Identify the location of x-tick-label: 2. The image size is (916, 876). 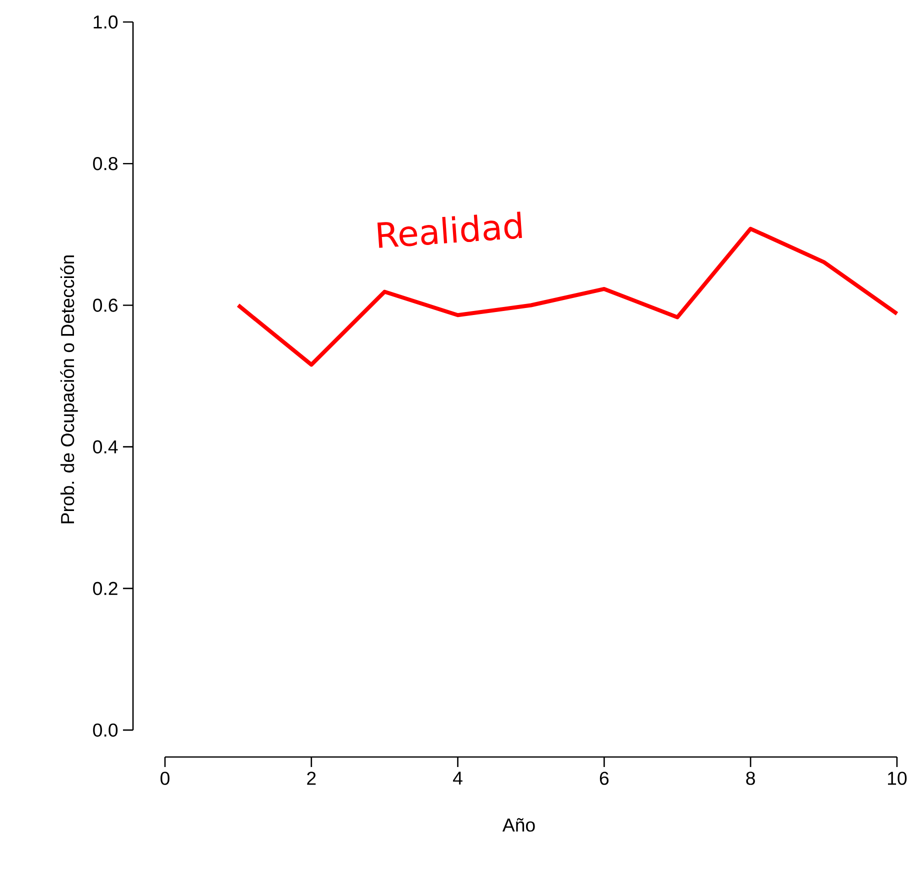
(311, 778).